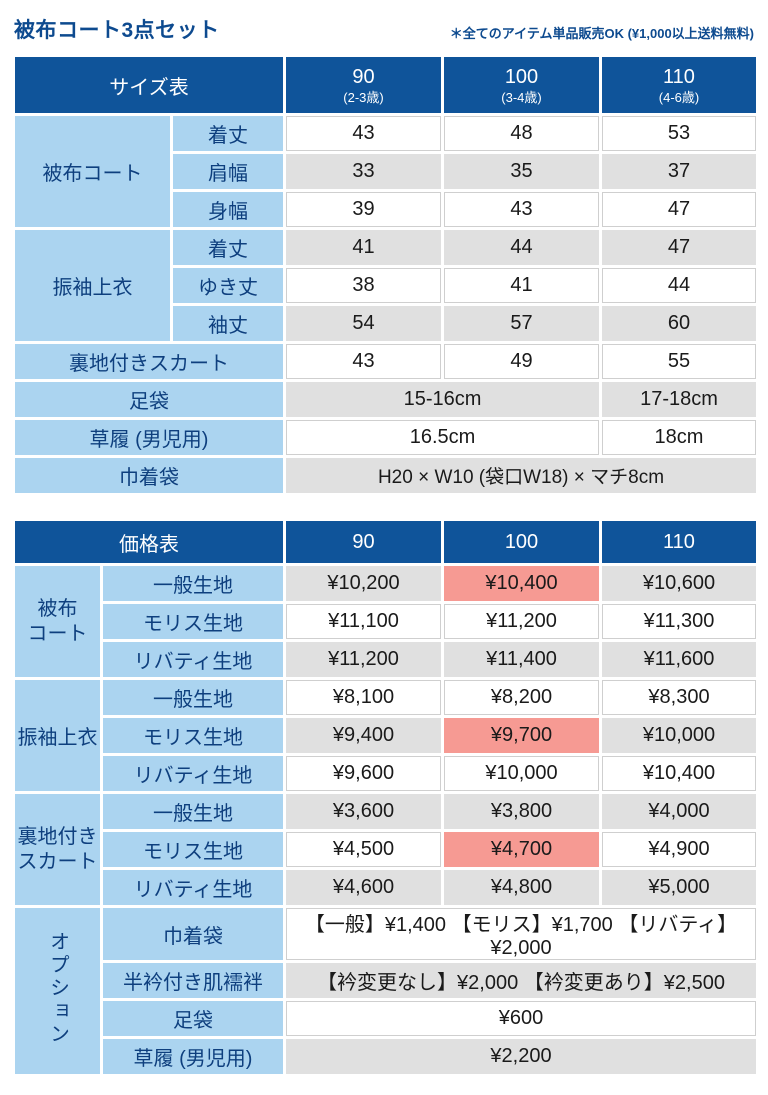 This screenshot has height=1095, width=768. What do you see at coordinates (521, 76) in the screenshot?
I see `size-col-size-100: 100` at bounding box center [521, 76].